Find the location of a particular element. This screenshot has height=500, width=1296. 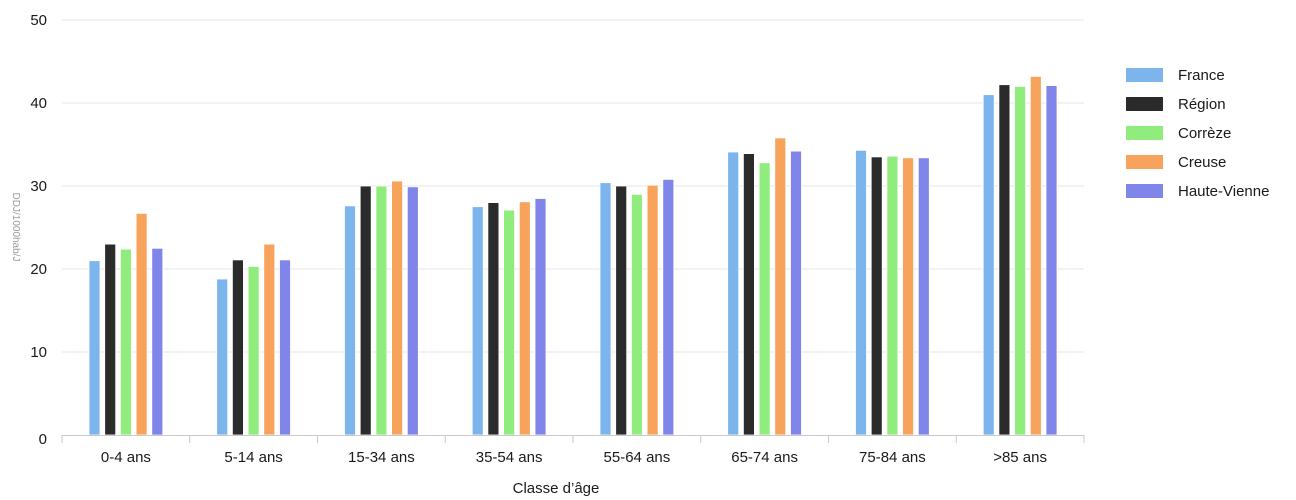

x-tick-label: 0-4 ans is located at coordinates (126, 457).